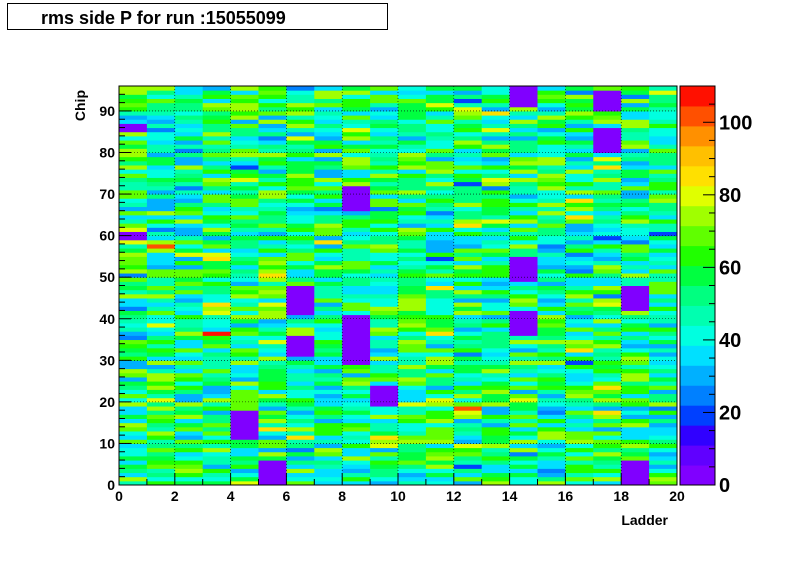  What do you see at coordinates (697, 475) in the screenshot?
I see `palette-swatch` at bounding box center [697, 475].